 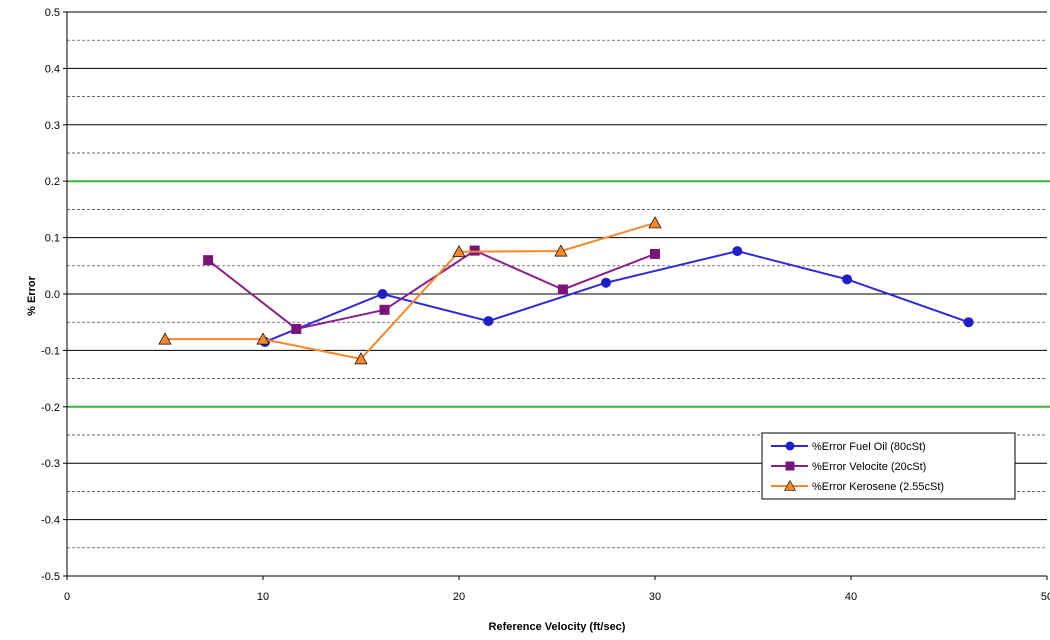 I want to click on y-tick-label-7: 0.2, so click(x=52, y=182).